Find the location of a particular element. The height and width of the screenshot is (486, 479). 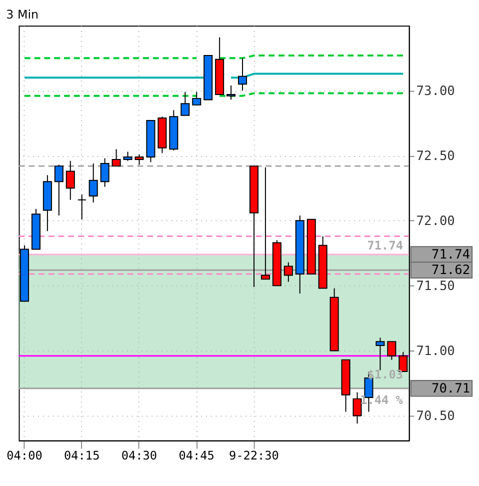

y-tick-label: 70.50 is located at coordinates (435, 416).